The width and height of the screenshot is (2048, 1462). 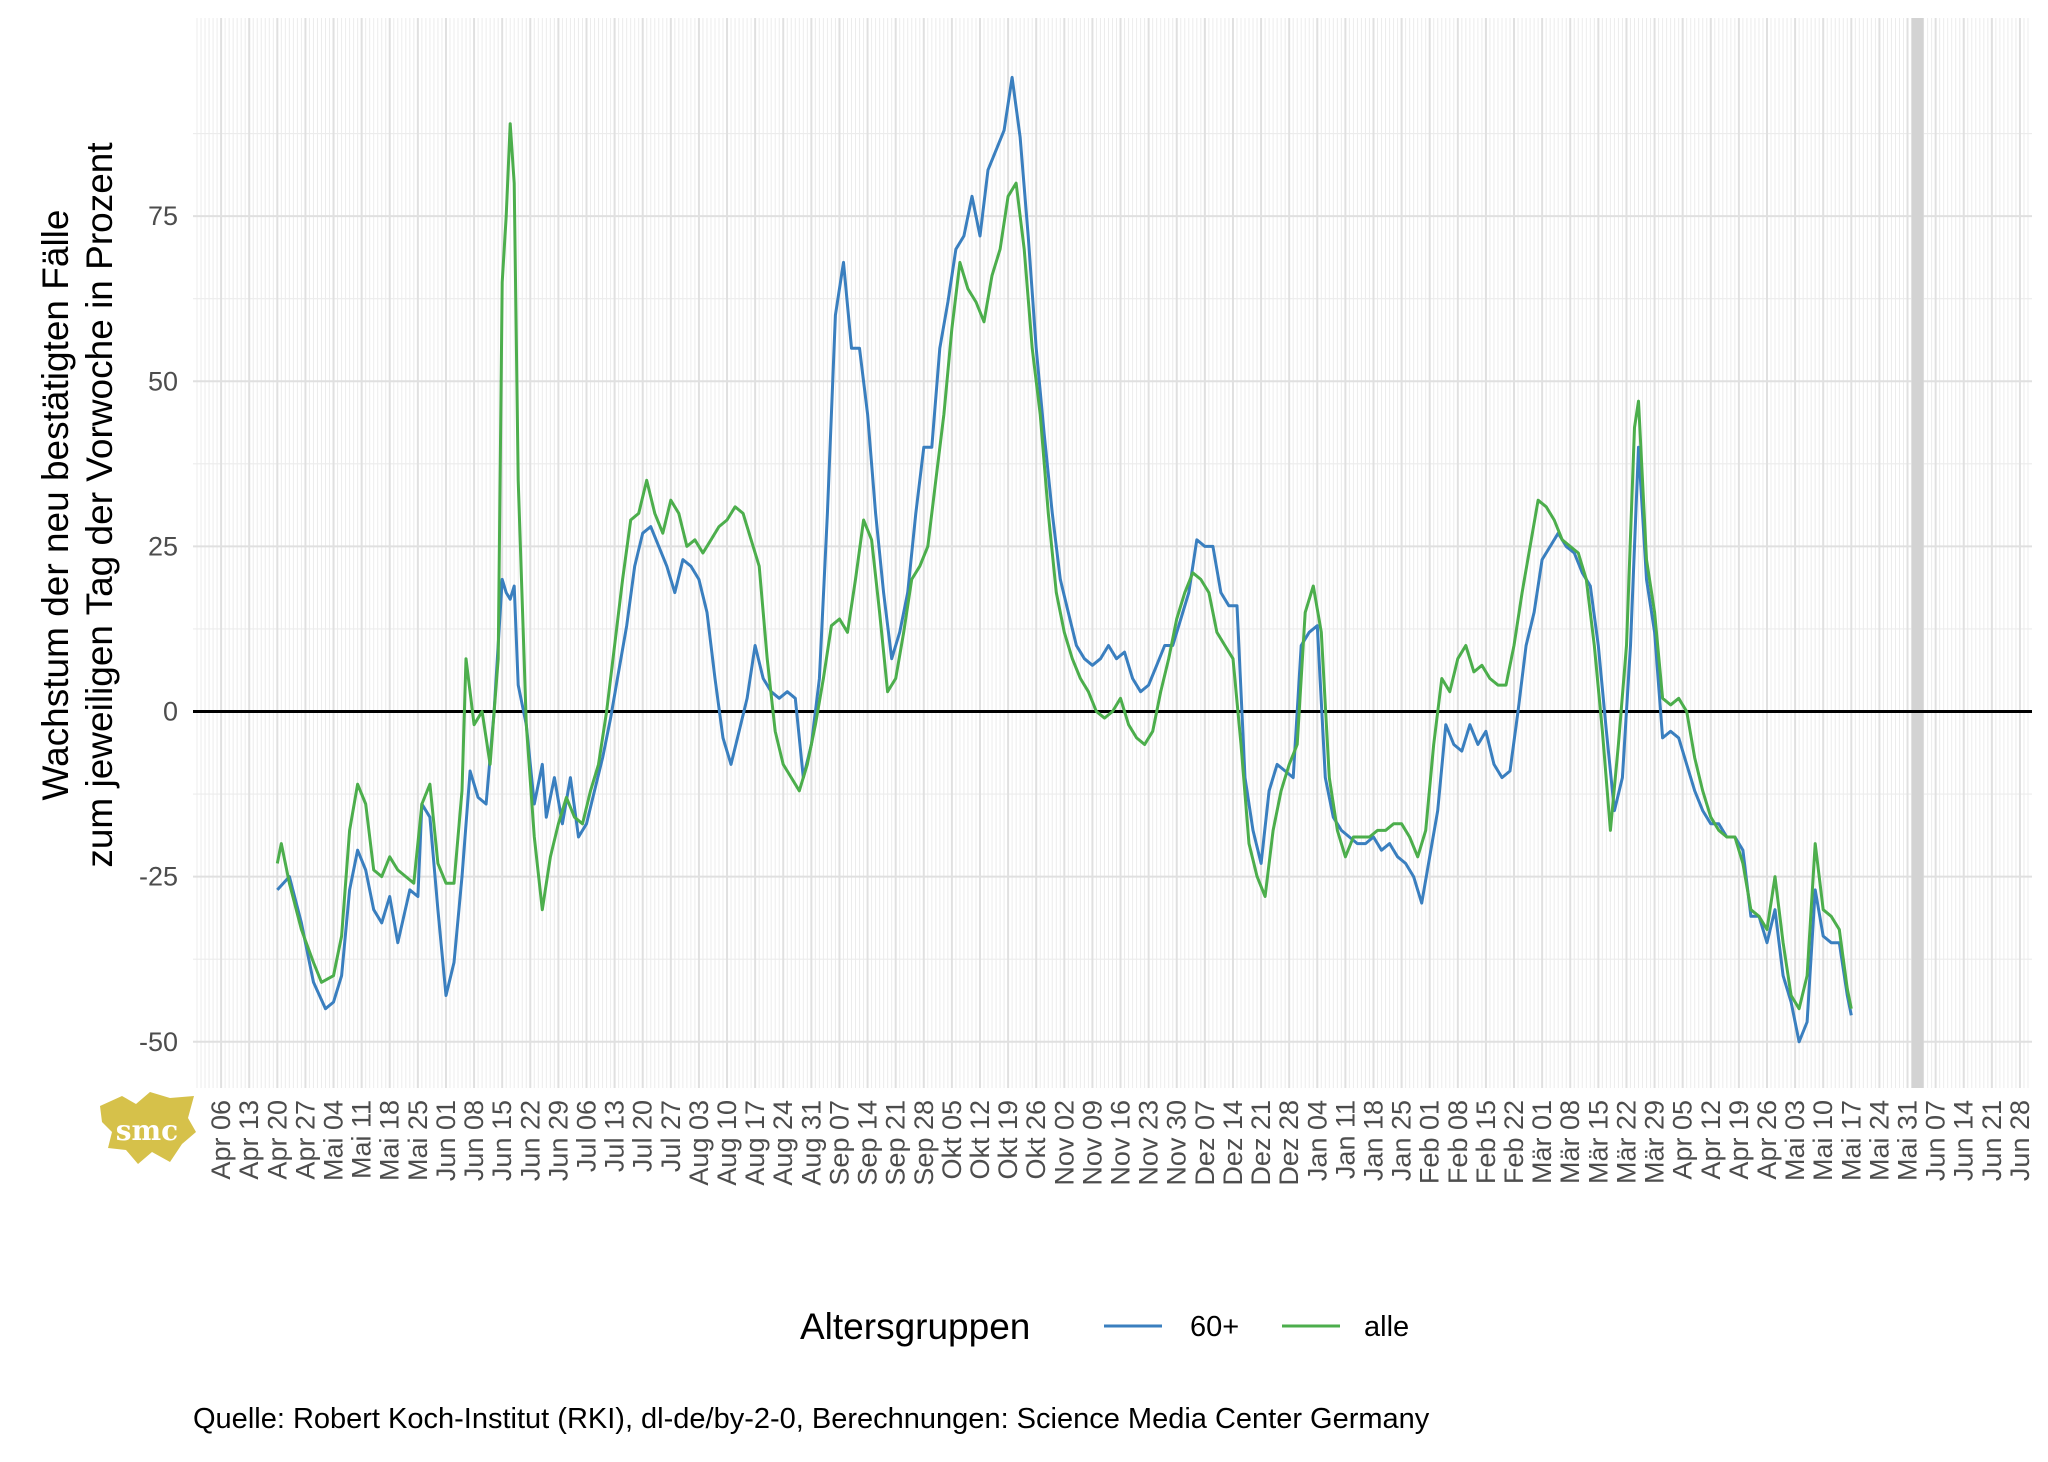 I want to click on x-tick-label: Apr 27, so click(x=305, y=1140).